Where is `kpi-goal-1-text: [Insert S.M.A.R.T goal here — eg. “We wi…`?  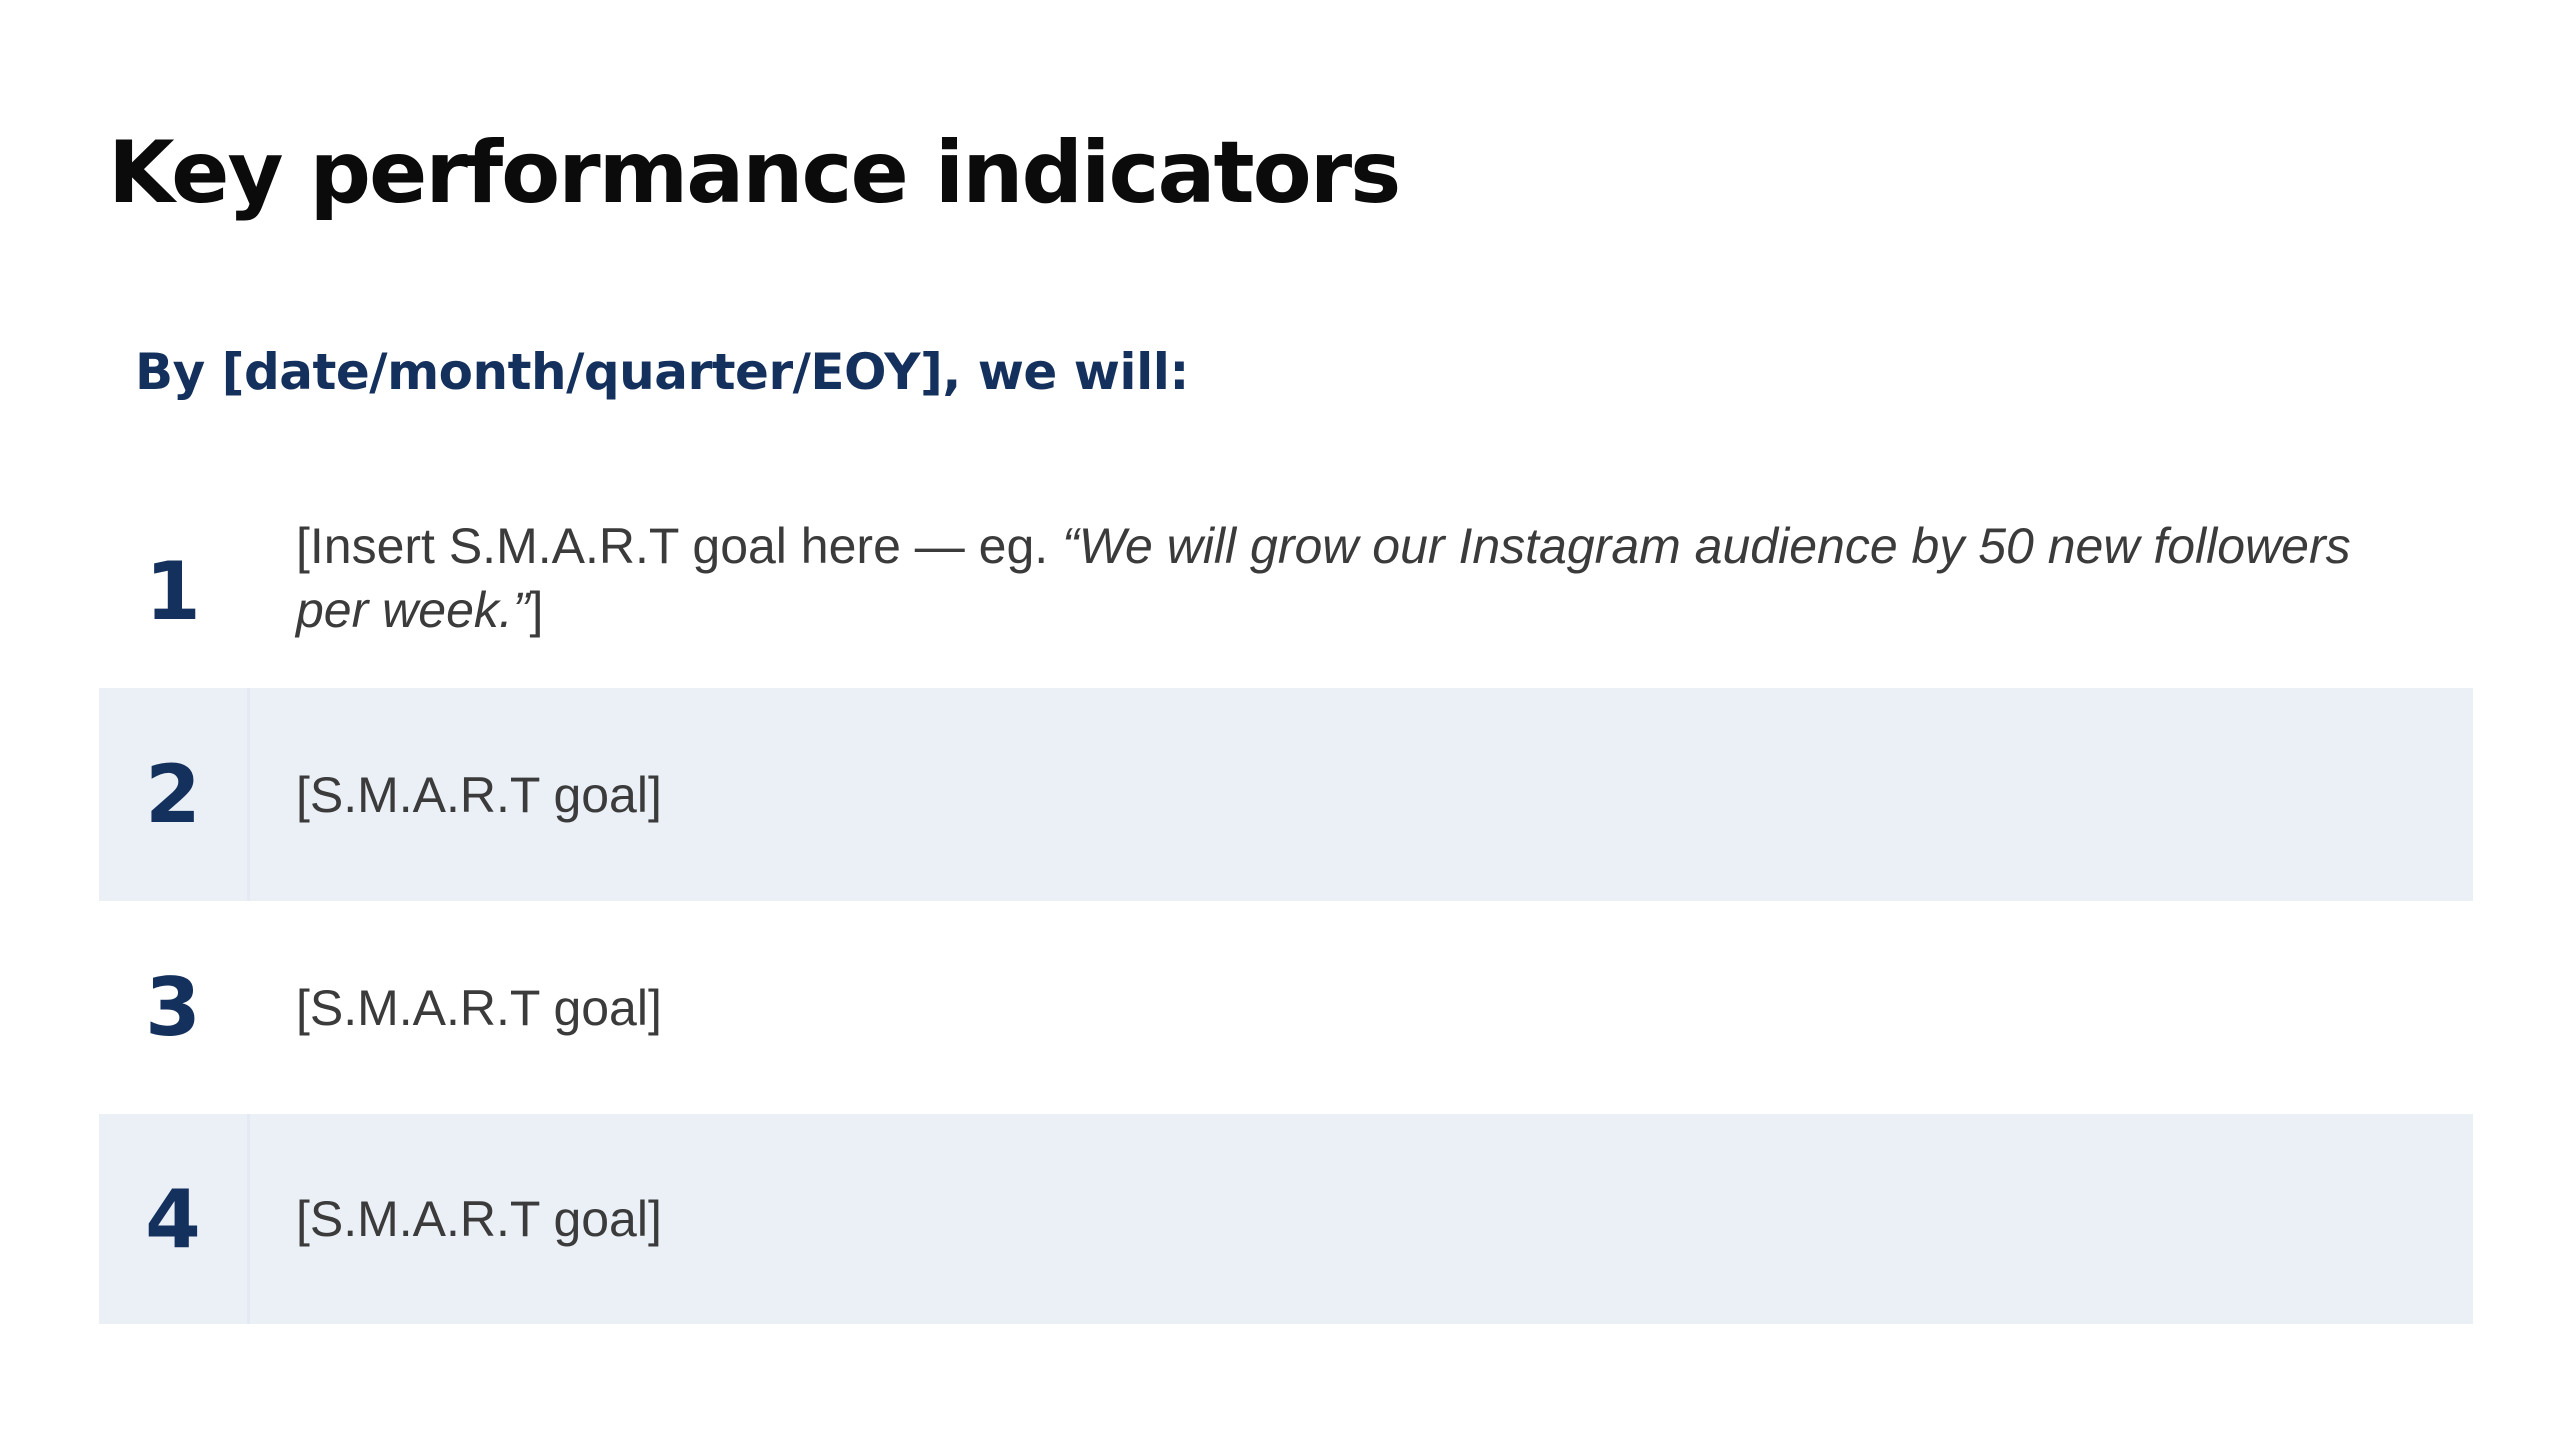
kpi-goal-1-text: [Insert S.M.A.R.T goal here — eg. “We wi… is located at coordinates (1354, 578).